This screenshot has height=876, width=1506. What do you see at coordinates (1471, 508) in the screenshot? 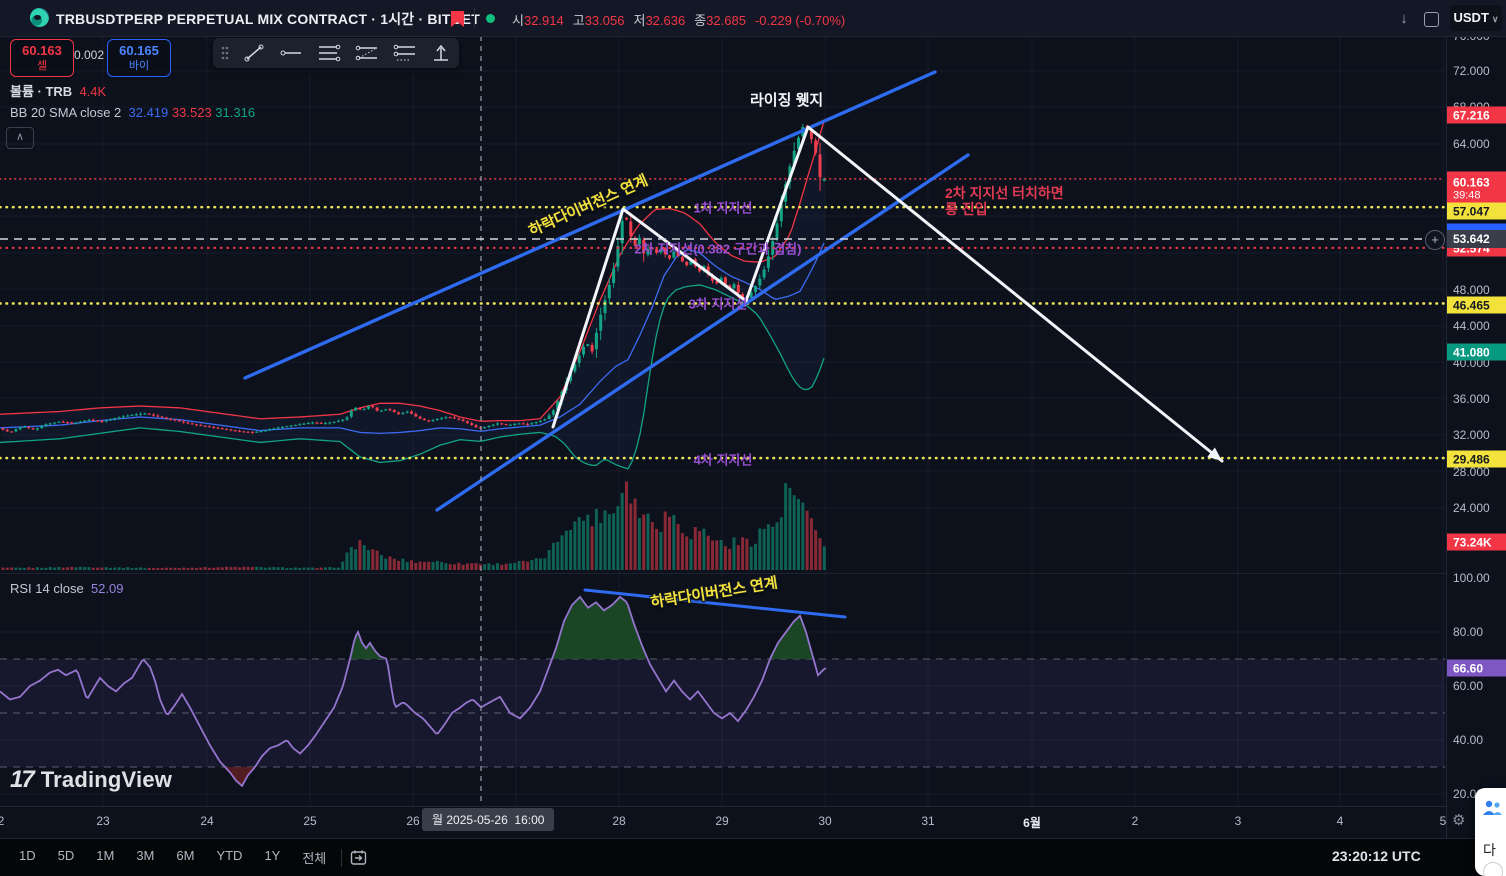
I see `price-tick-label: 24.000` at bounding box center [1471, 508].